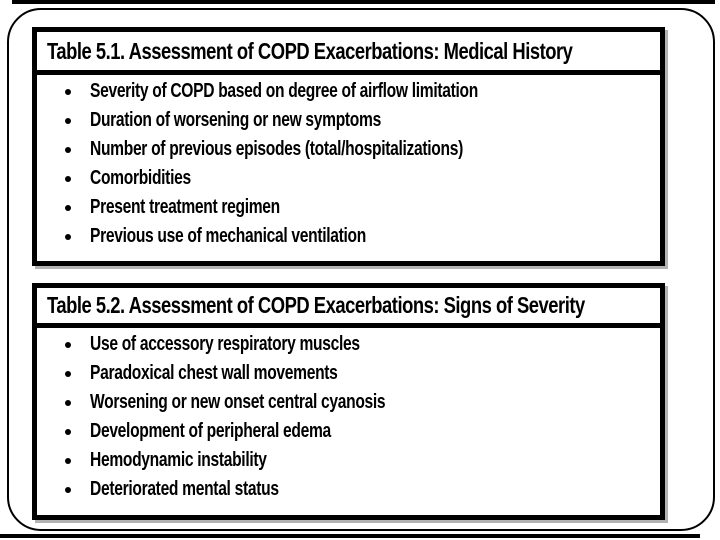 This screenshot has width=720, height=540. Describe the element at coordinates (210, 431) in the screenshot. I see `list-item-text: Development of peripheral edema` at that location.